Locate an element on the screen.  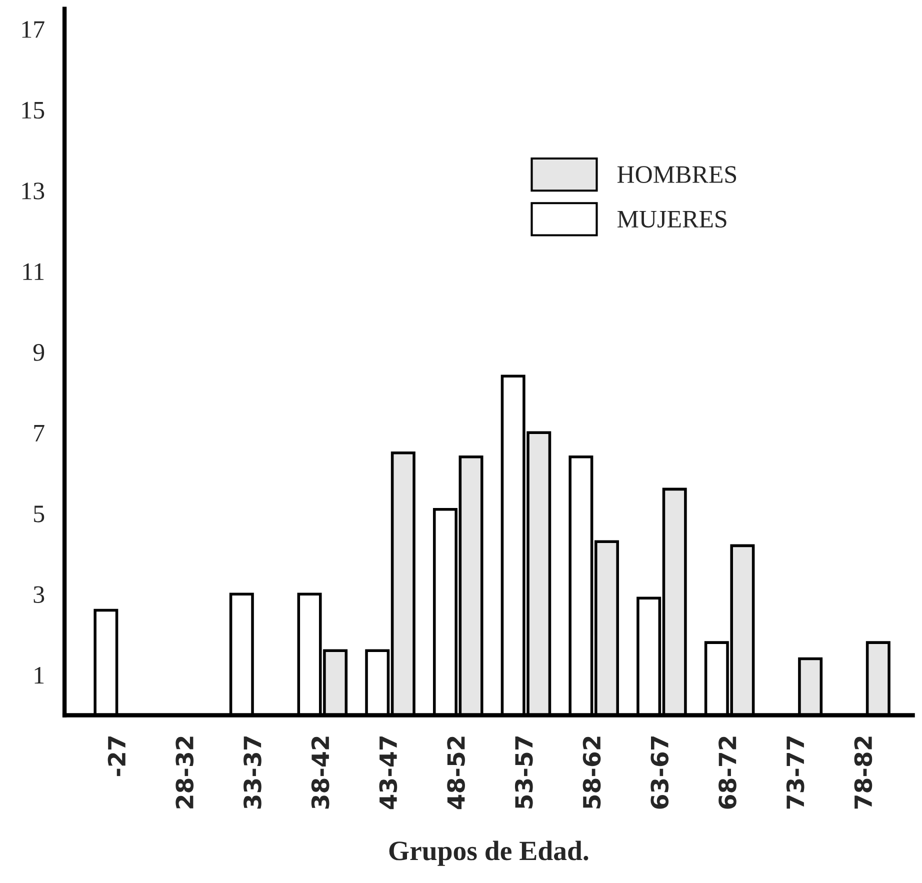
x-tick-label: 33-37 is located at coordinates (253, 772).